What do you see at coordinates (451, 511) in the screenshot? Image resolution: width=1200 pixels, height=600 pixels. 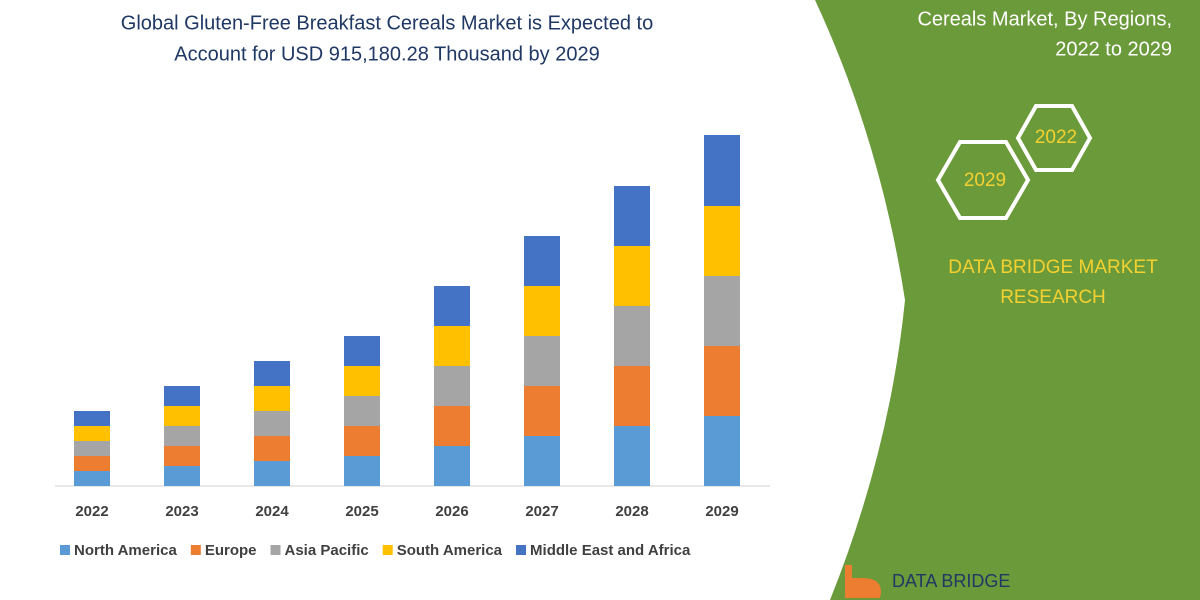 I see `x-tick-label: 2026` at bounding box center [451, 511].